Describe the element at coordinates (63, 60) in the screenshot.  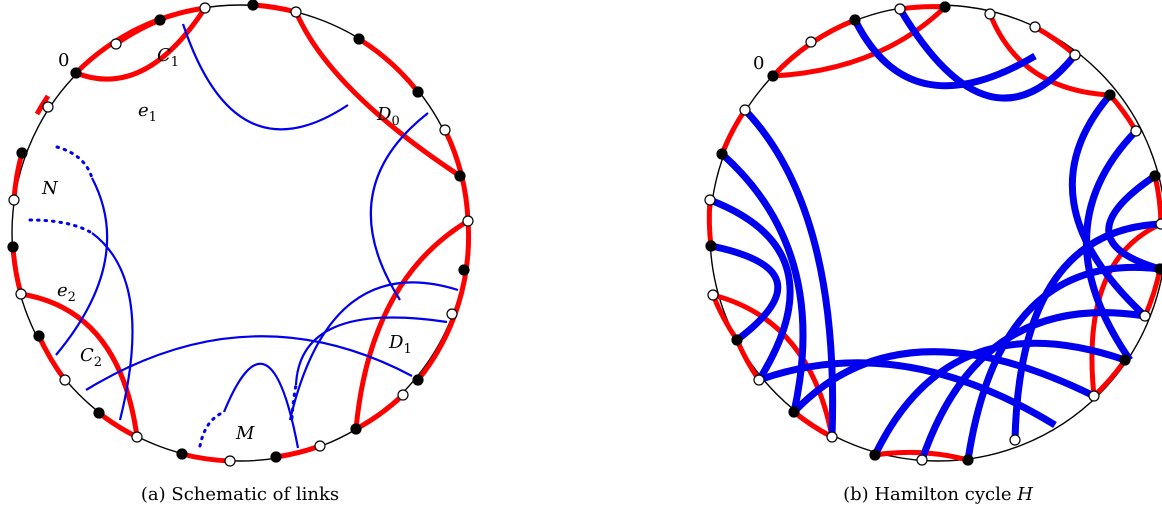
I see `panel-a-zero-label: 0` at that location.